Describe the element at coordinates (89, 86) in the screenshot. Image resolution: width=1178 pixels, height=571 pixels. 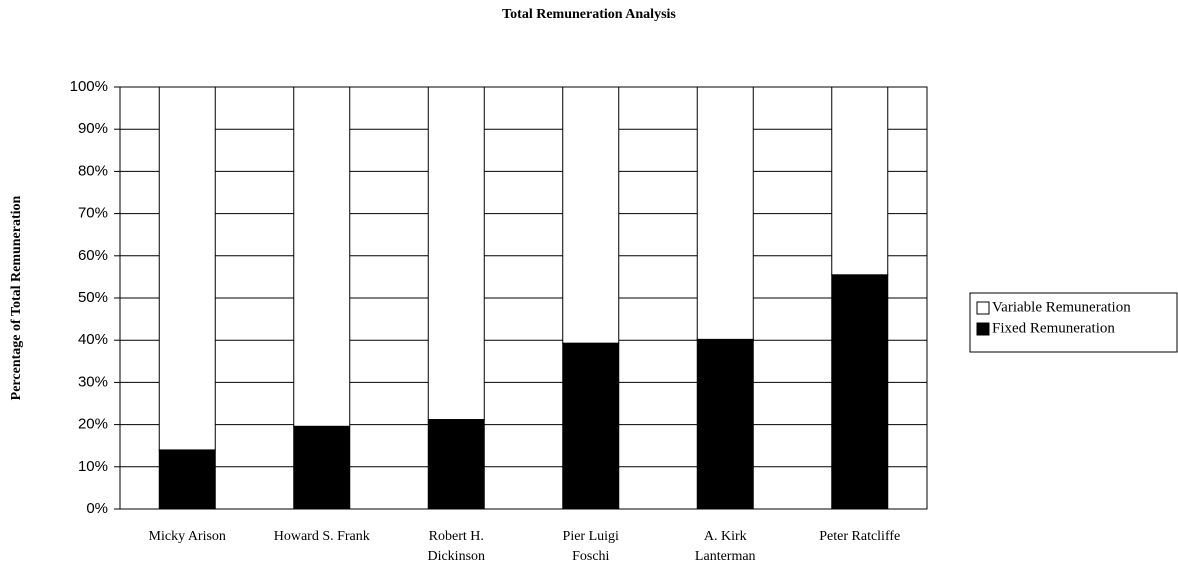
I see `y-tick-label: 100%` at that location.